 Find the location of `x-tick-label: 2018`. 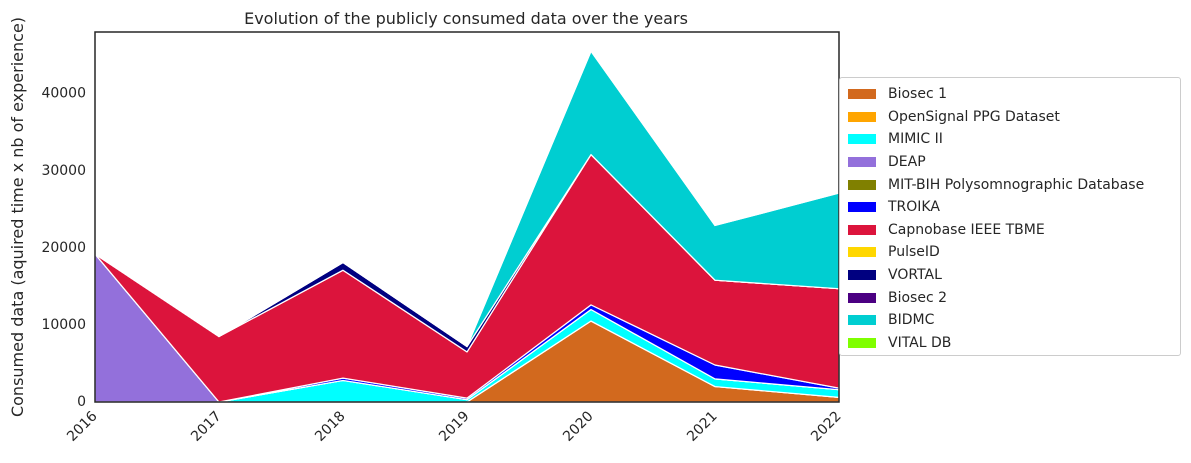

x-tick-label: 2018 is located at coordinates (330, 426).